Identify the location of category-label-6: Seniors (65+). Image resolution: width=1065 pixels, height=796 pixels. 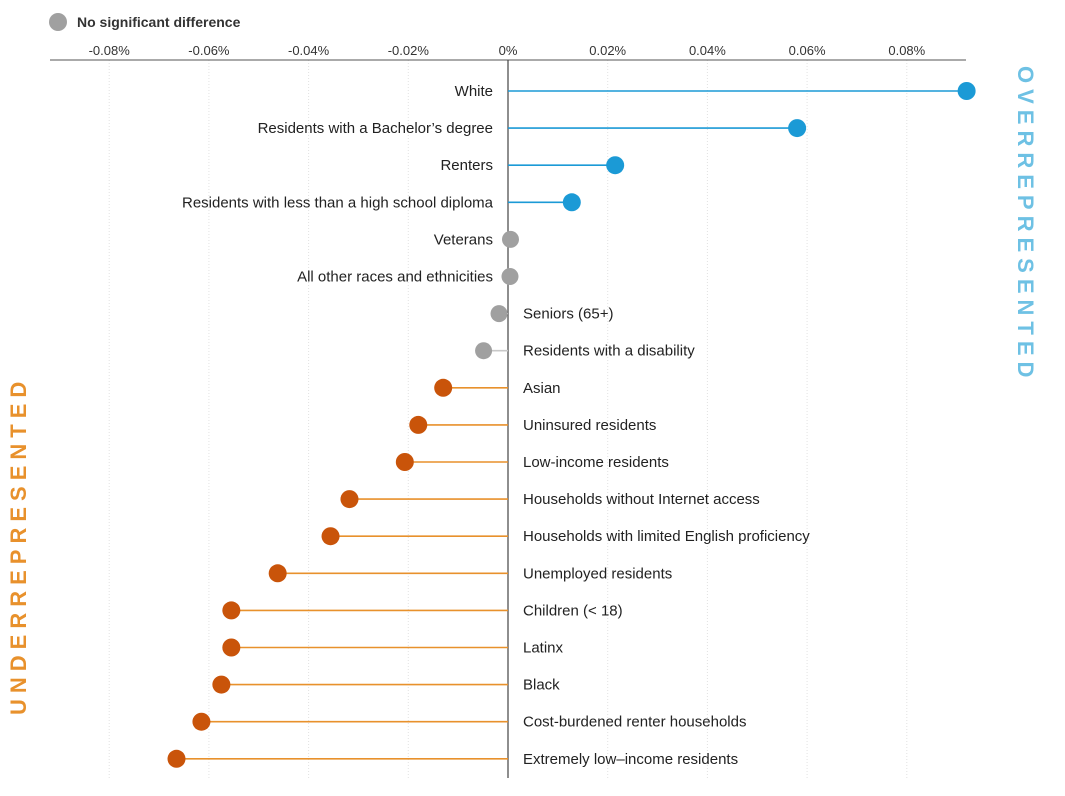
(568, 314).